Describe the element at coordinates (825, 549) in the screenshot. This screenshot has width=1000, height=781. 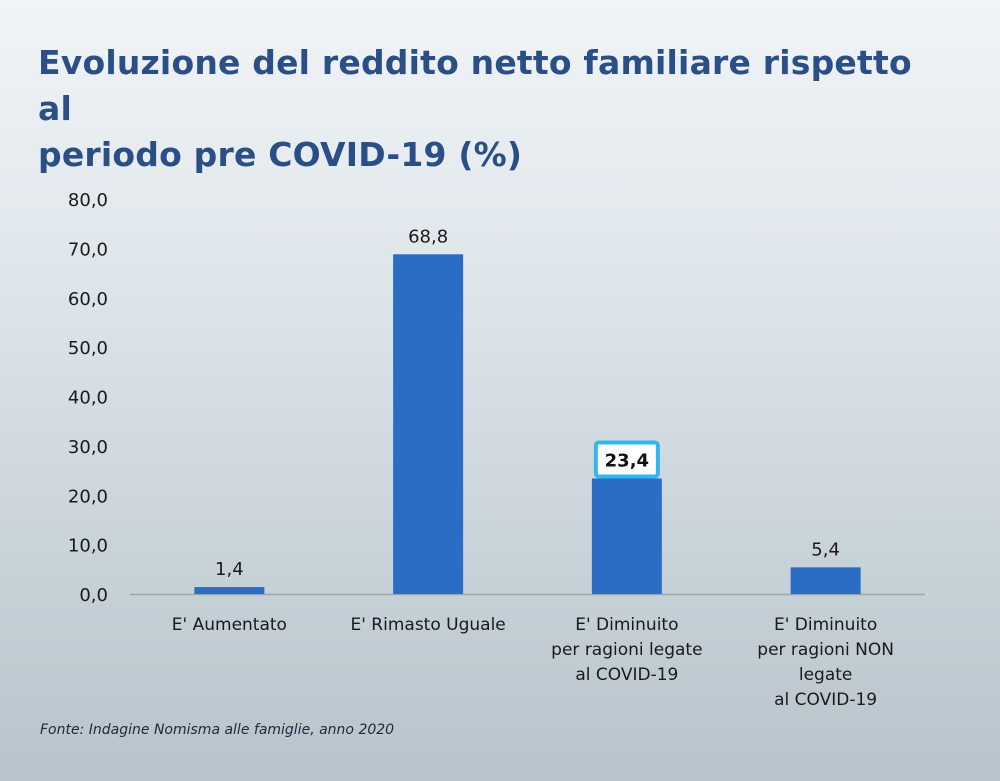
I see `data-label: 5,4` at that location.